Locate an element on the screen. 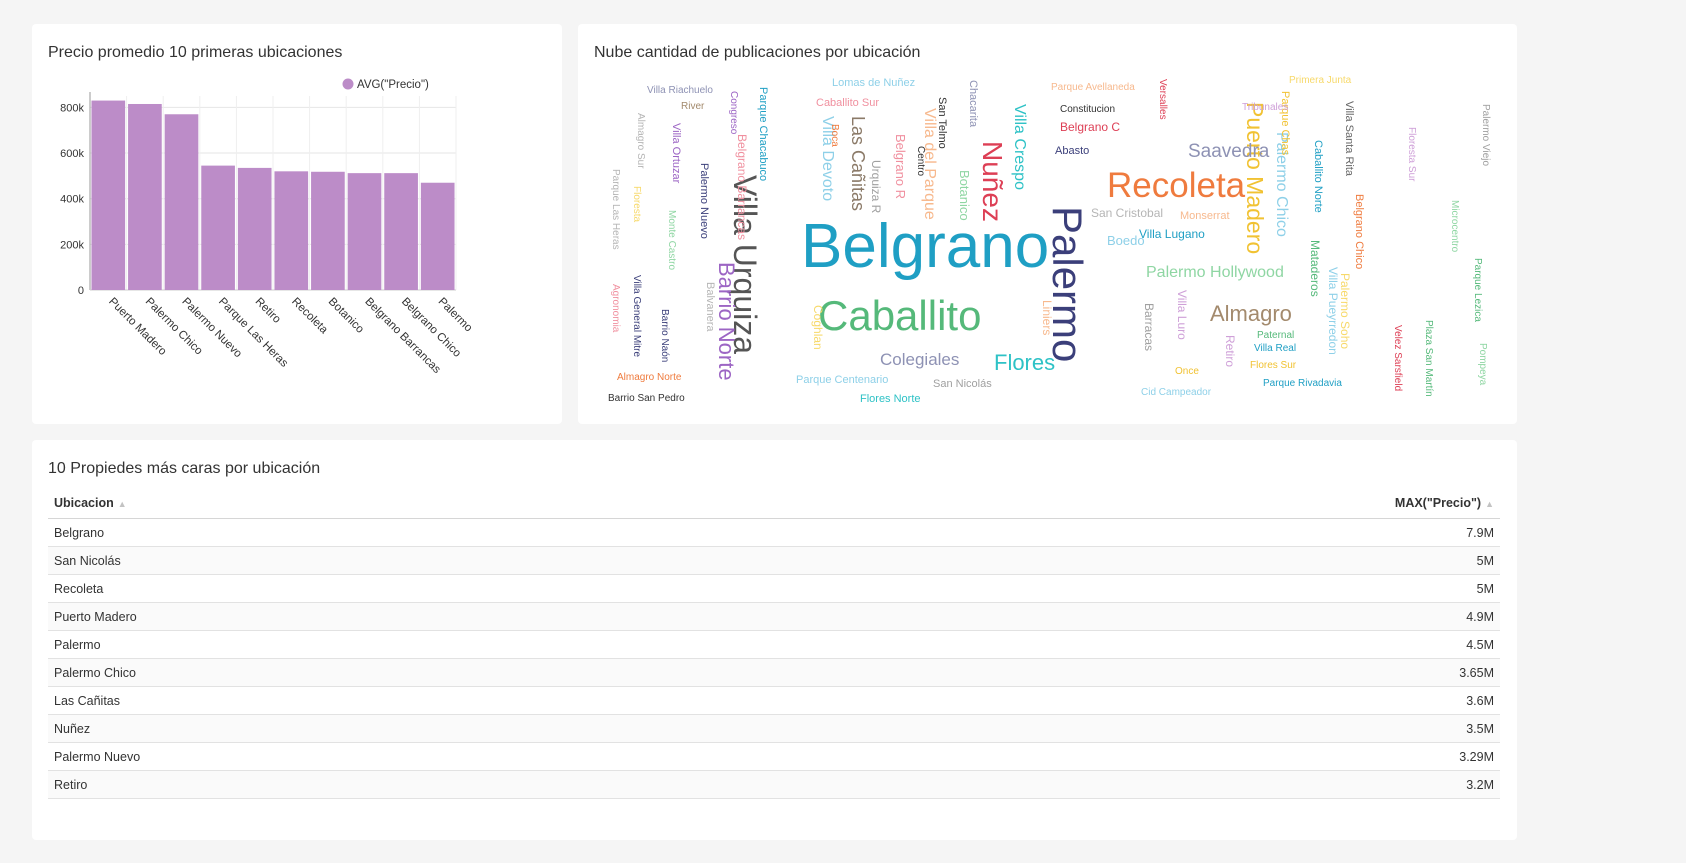 The image size is (1686, 863). cloud-word: Villa Santa Rita is located at coordinates (1349, 139).